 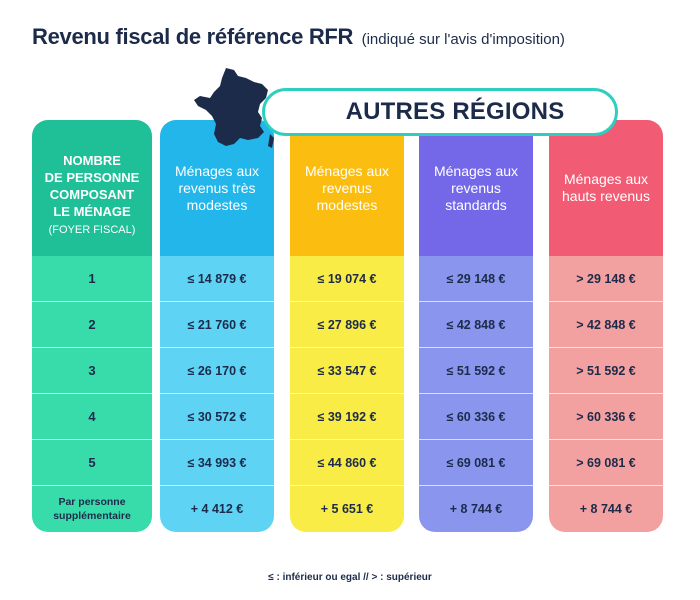 What do you see at coordinates (606, 371) in the screenshot?
I see `threshold-cell: > 51 592 €` at bounding box center [606, 371].